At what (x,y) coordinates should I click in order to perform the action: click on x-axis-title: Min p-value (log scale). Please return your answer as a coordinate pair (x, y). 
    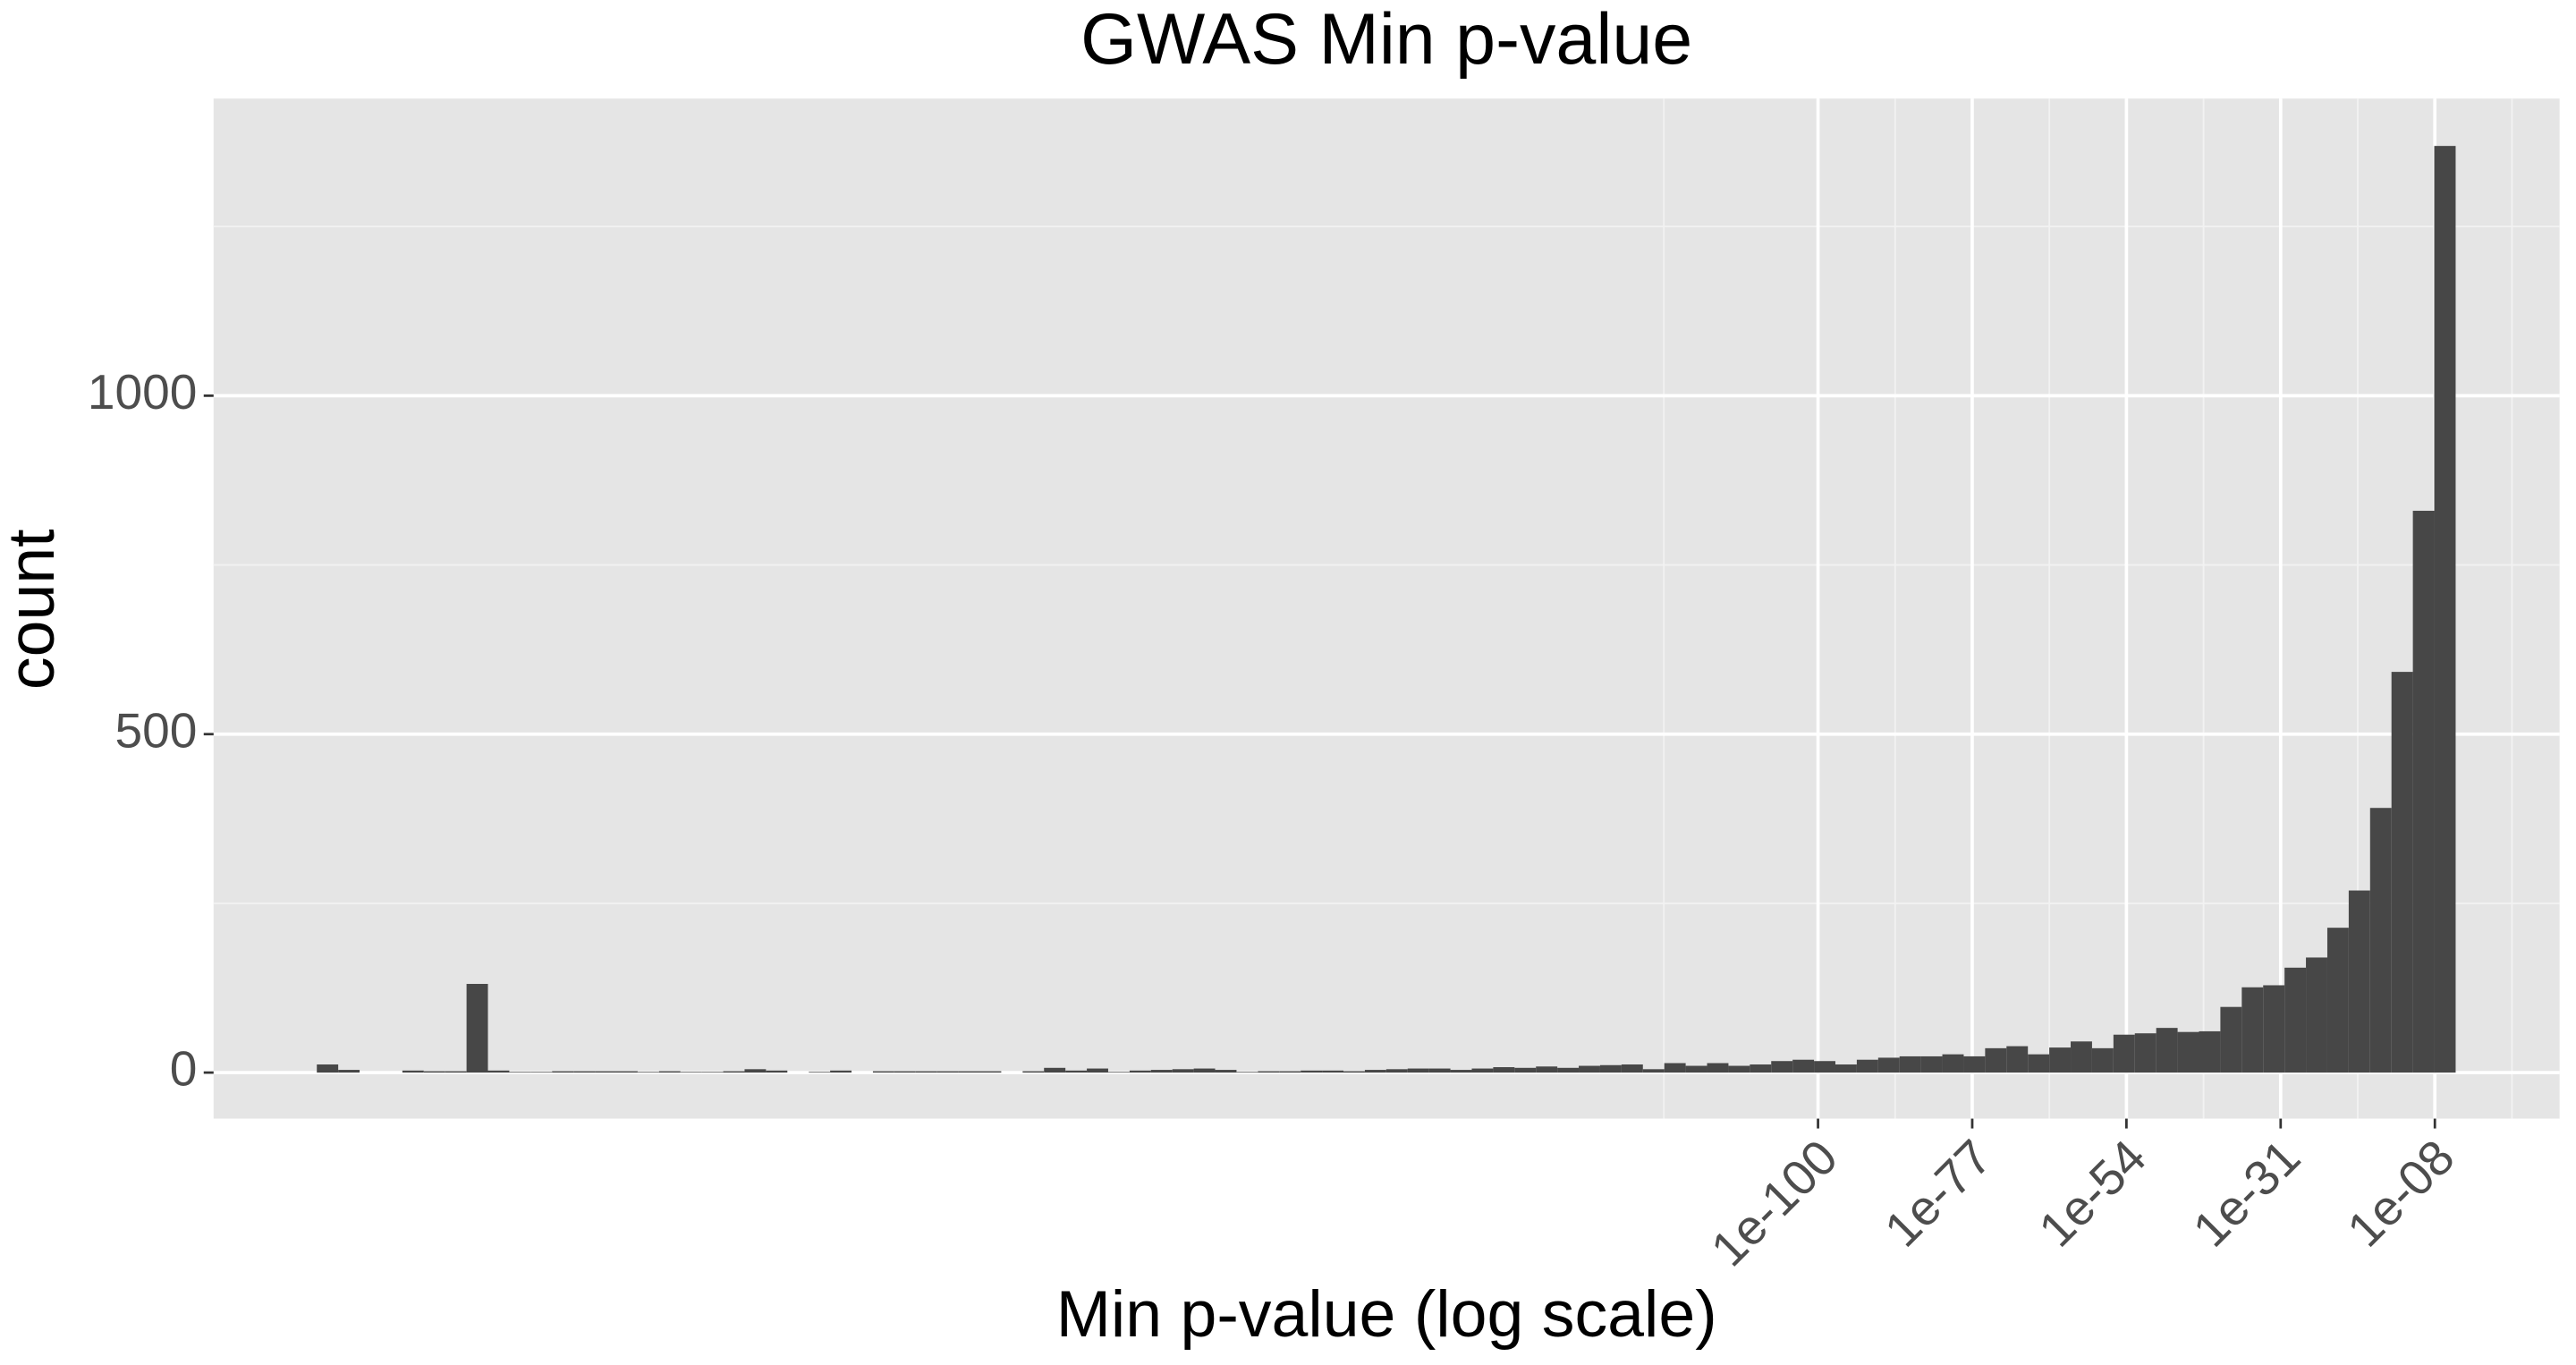
    Looking at the image, I should click on (1386, 1313).